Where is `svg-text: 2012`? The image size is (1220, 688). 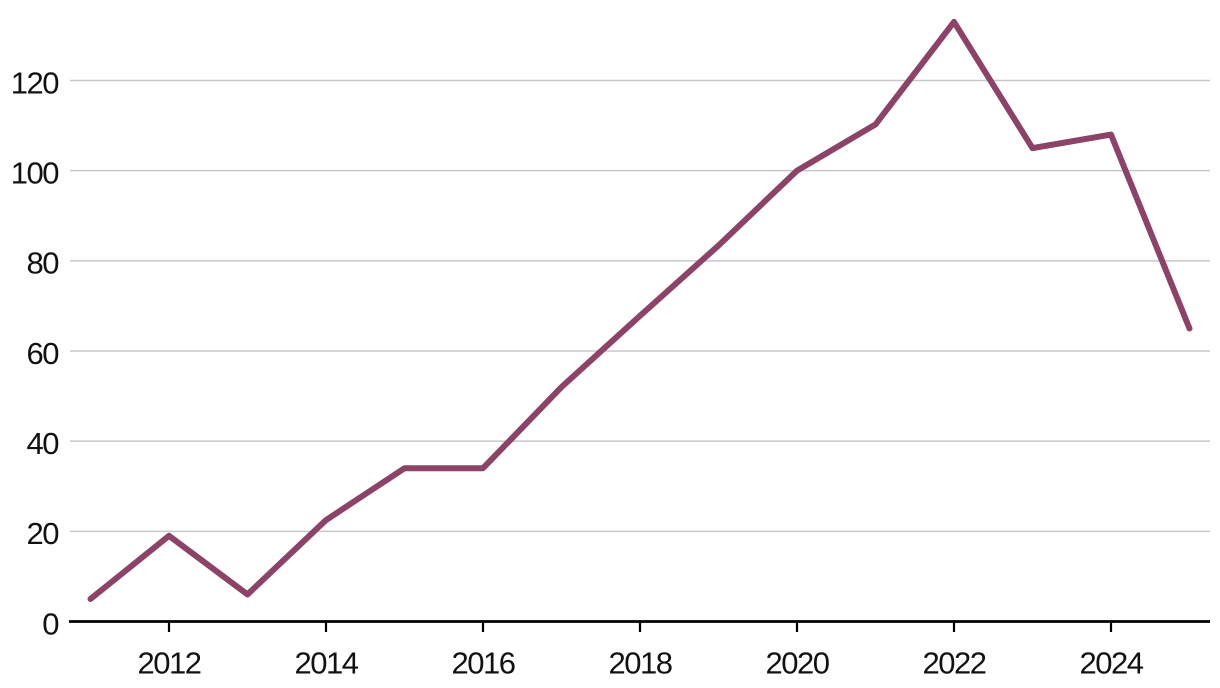 svg-text: 2012 is located at coordinates (169, 663).